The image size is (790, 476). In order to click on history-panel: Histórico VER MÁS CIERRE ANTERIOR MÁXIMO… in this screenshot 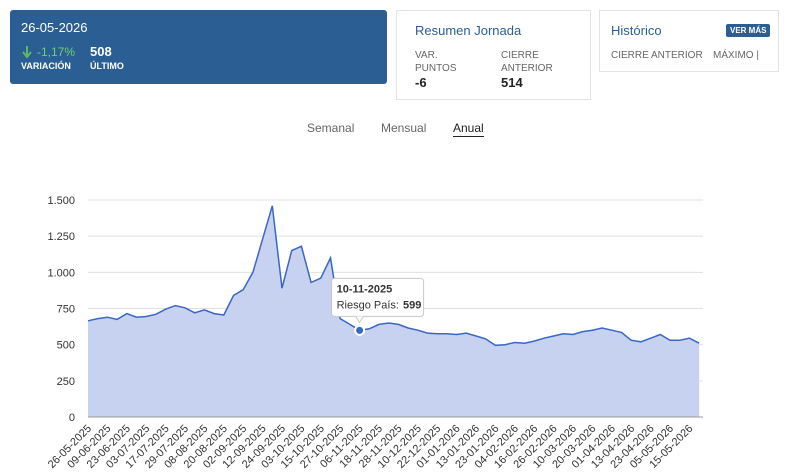, I will do `click(689, 41)`.